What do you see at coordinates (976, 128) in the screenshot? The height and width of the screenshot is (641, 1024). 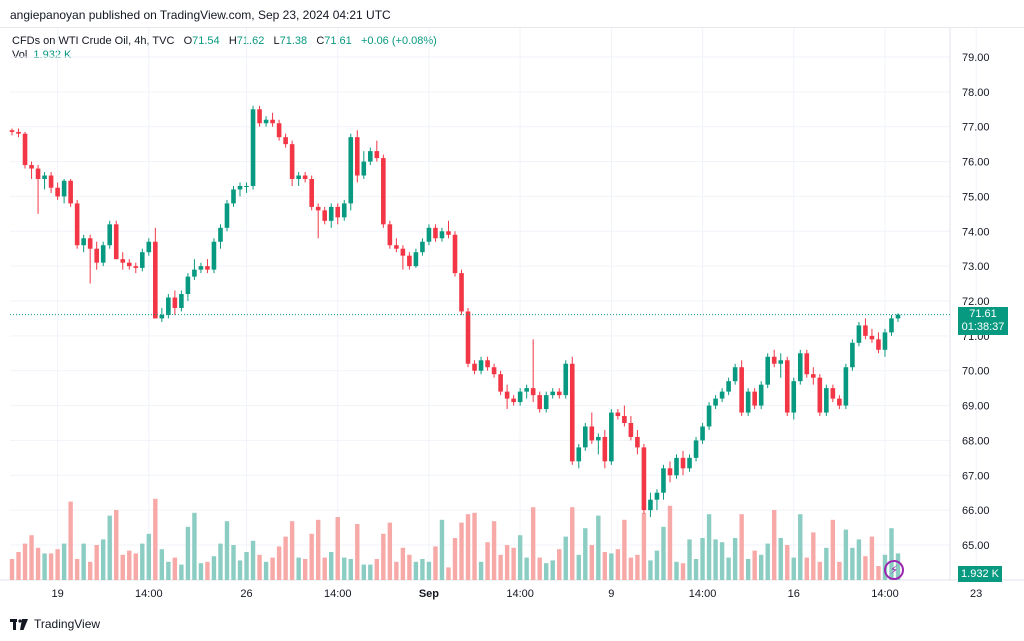 I see `y-tick-label: 77.00` at bounding box center [976, 128].